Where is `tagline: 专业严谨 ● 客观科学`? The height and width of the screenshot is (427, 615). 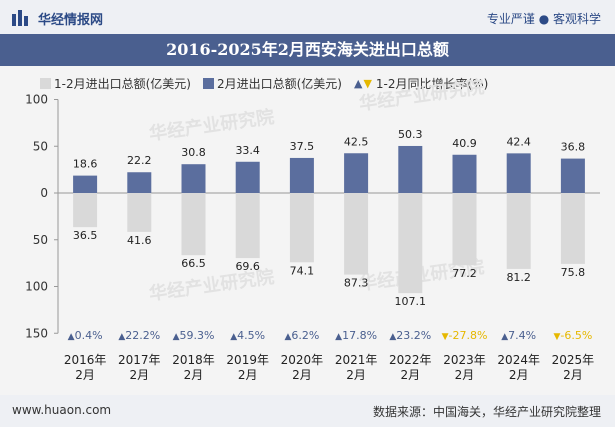 tagline: 专业严谨 ● 客观科学 is located at coordinates (543, 19).